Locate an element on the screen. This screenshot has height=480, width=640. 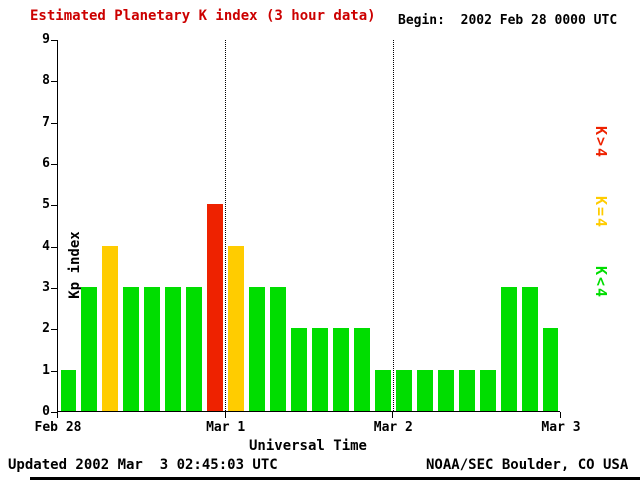
x-axis-tick-label: Mar 2 is located at coordinates (393, 427).